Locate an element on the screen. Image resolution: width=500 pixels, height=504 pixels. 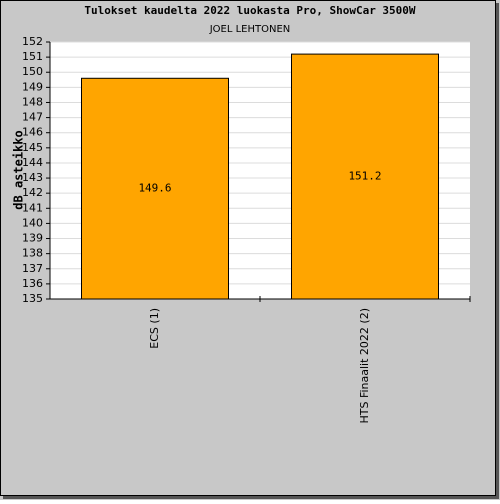
y-tick-label: 146 is located at coordinates (32, 132).